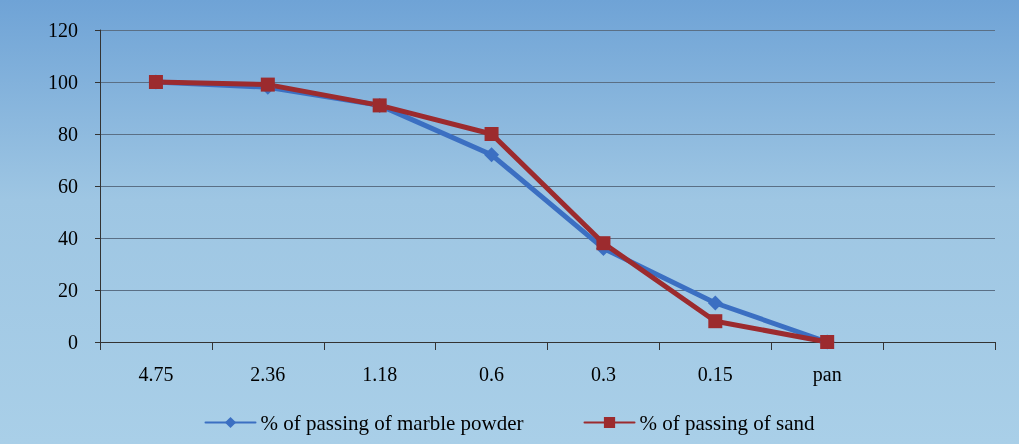  What do you see at coordinates (380, 374) in the screenshot?
I see `x-tick-label: 1.18` at bounding box center [380, 374].